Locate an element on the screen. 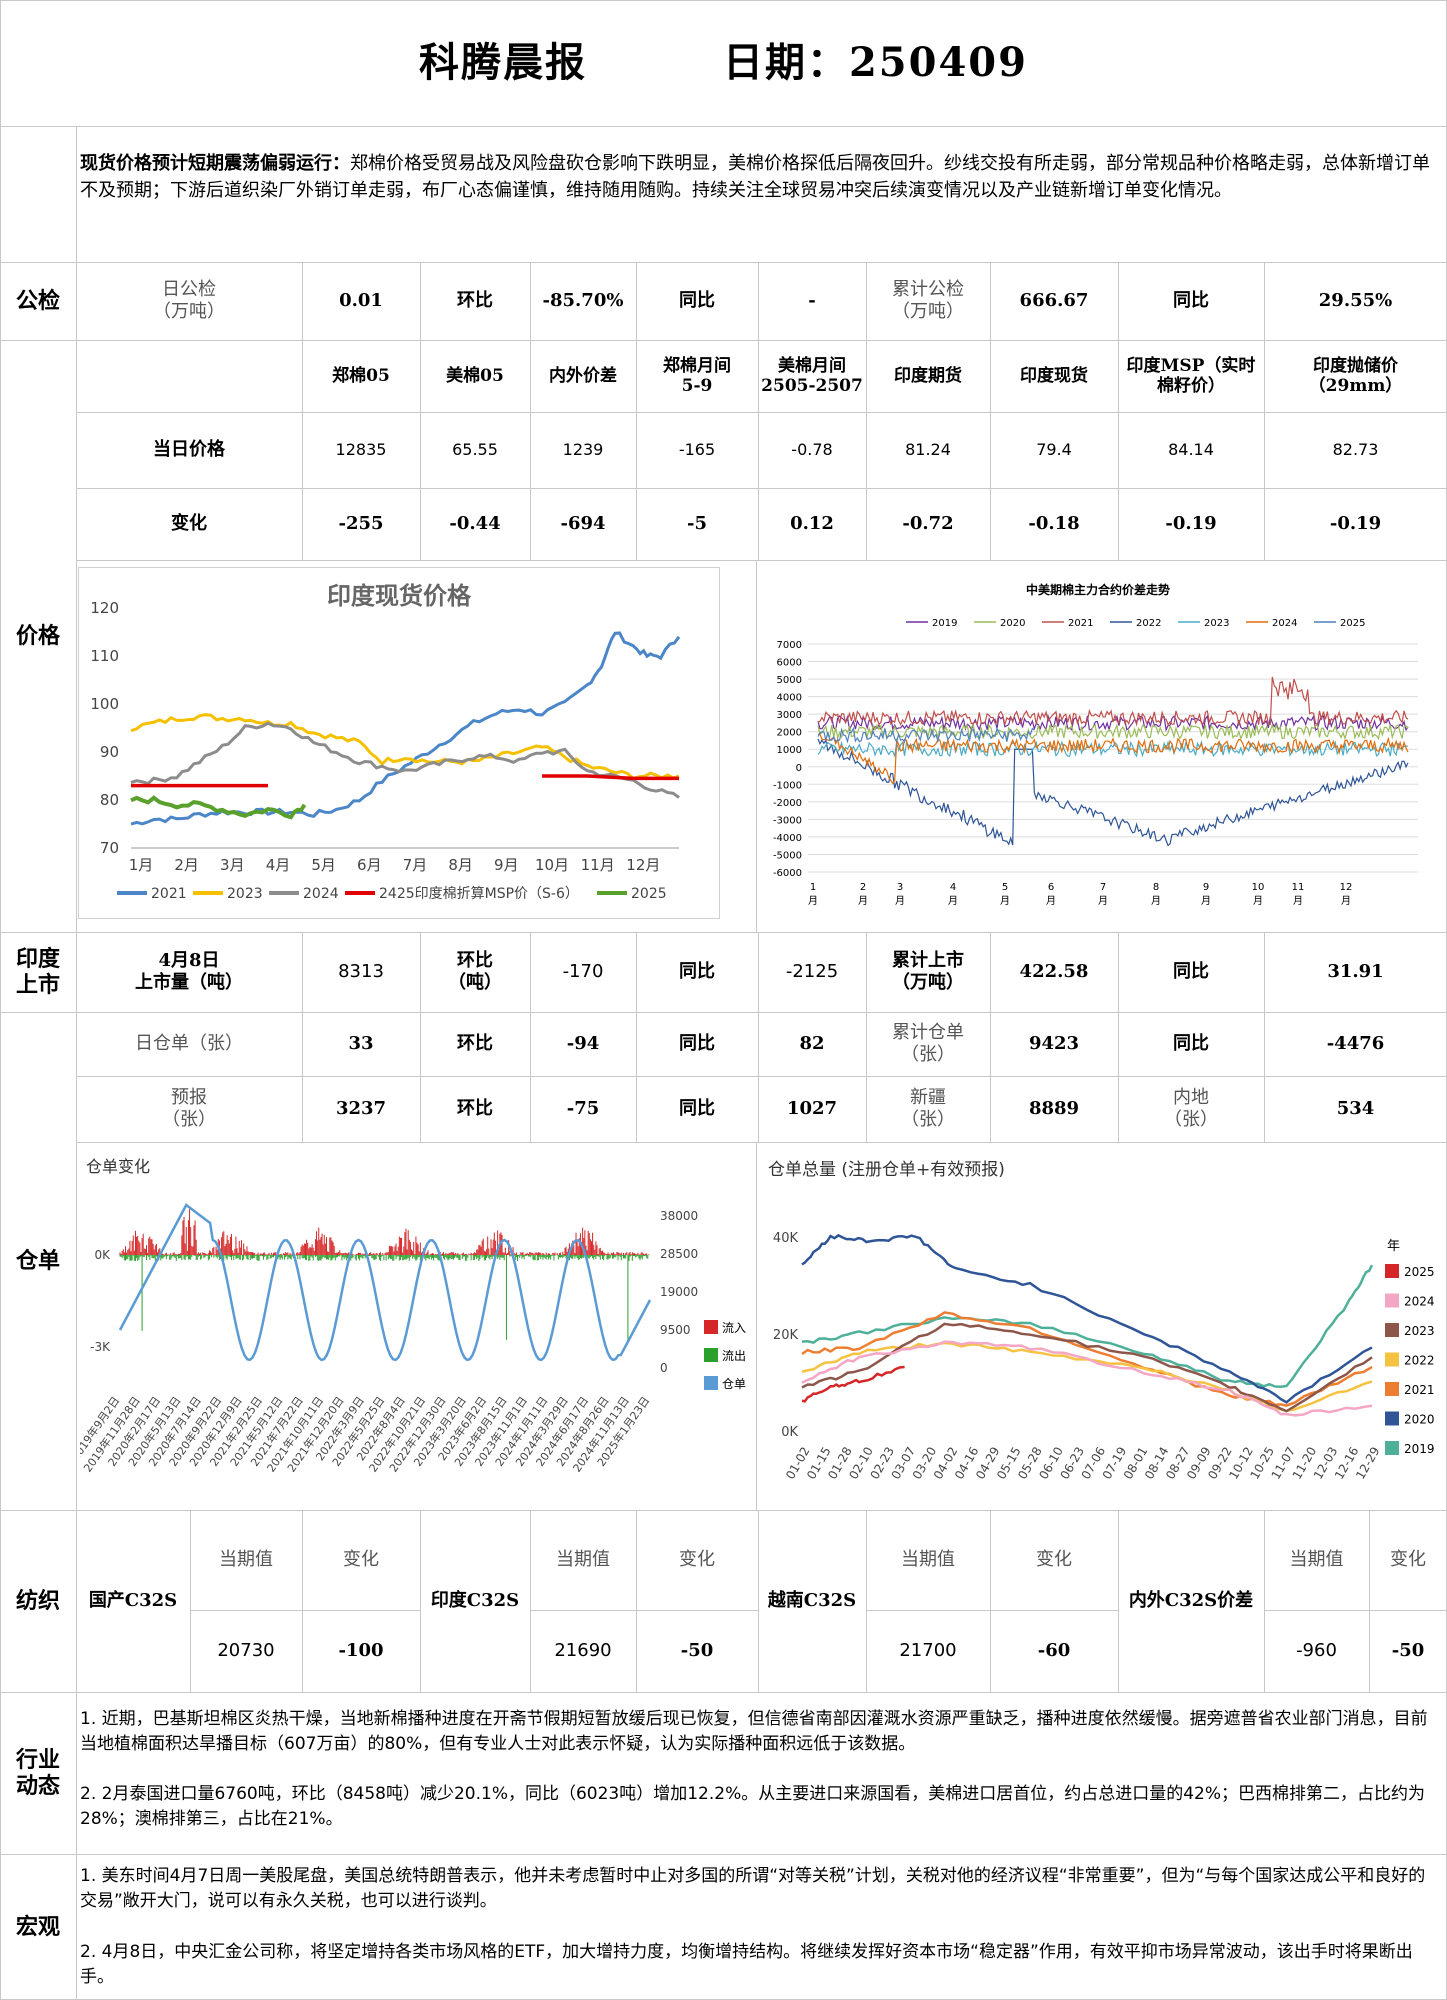 The width and height of the screenshot is (1447, 2000). section-gongjian: 公检 is located at coordinates (37, 300).